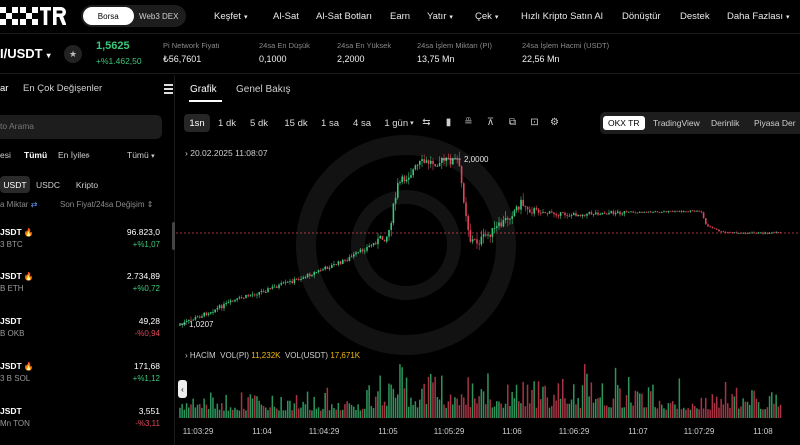 The image size is (800, 445). I want to click on nav-donustur: Dönüştür, so click(641, 16).